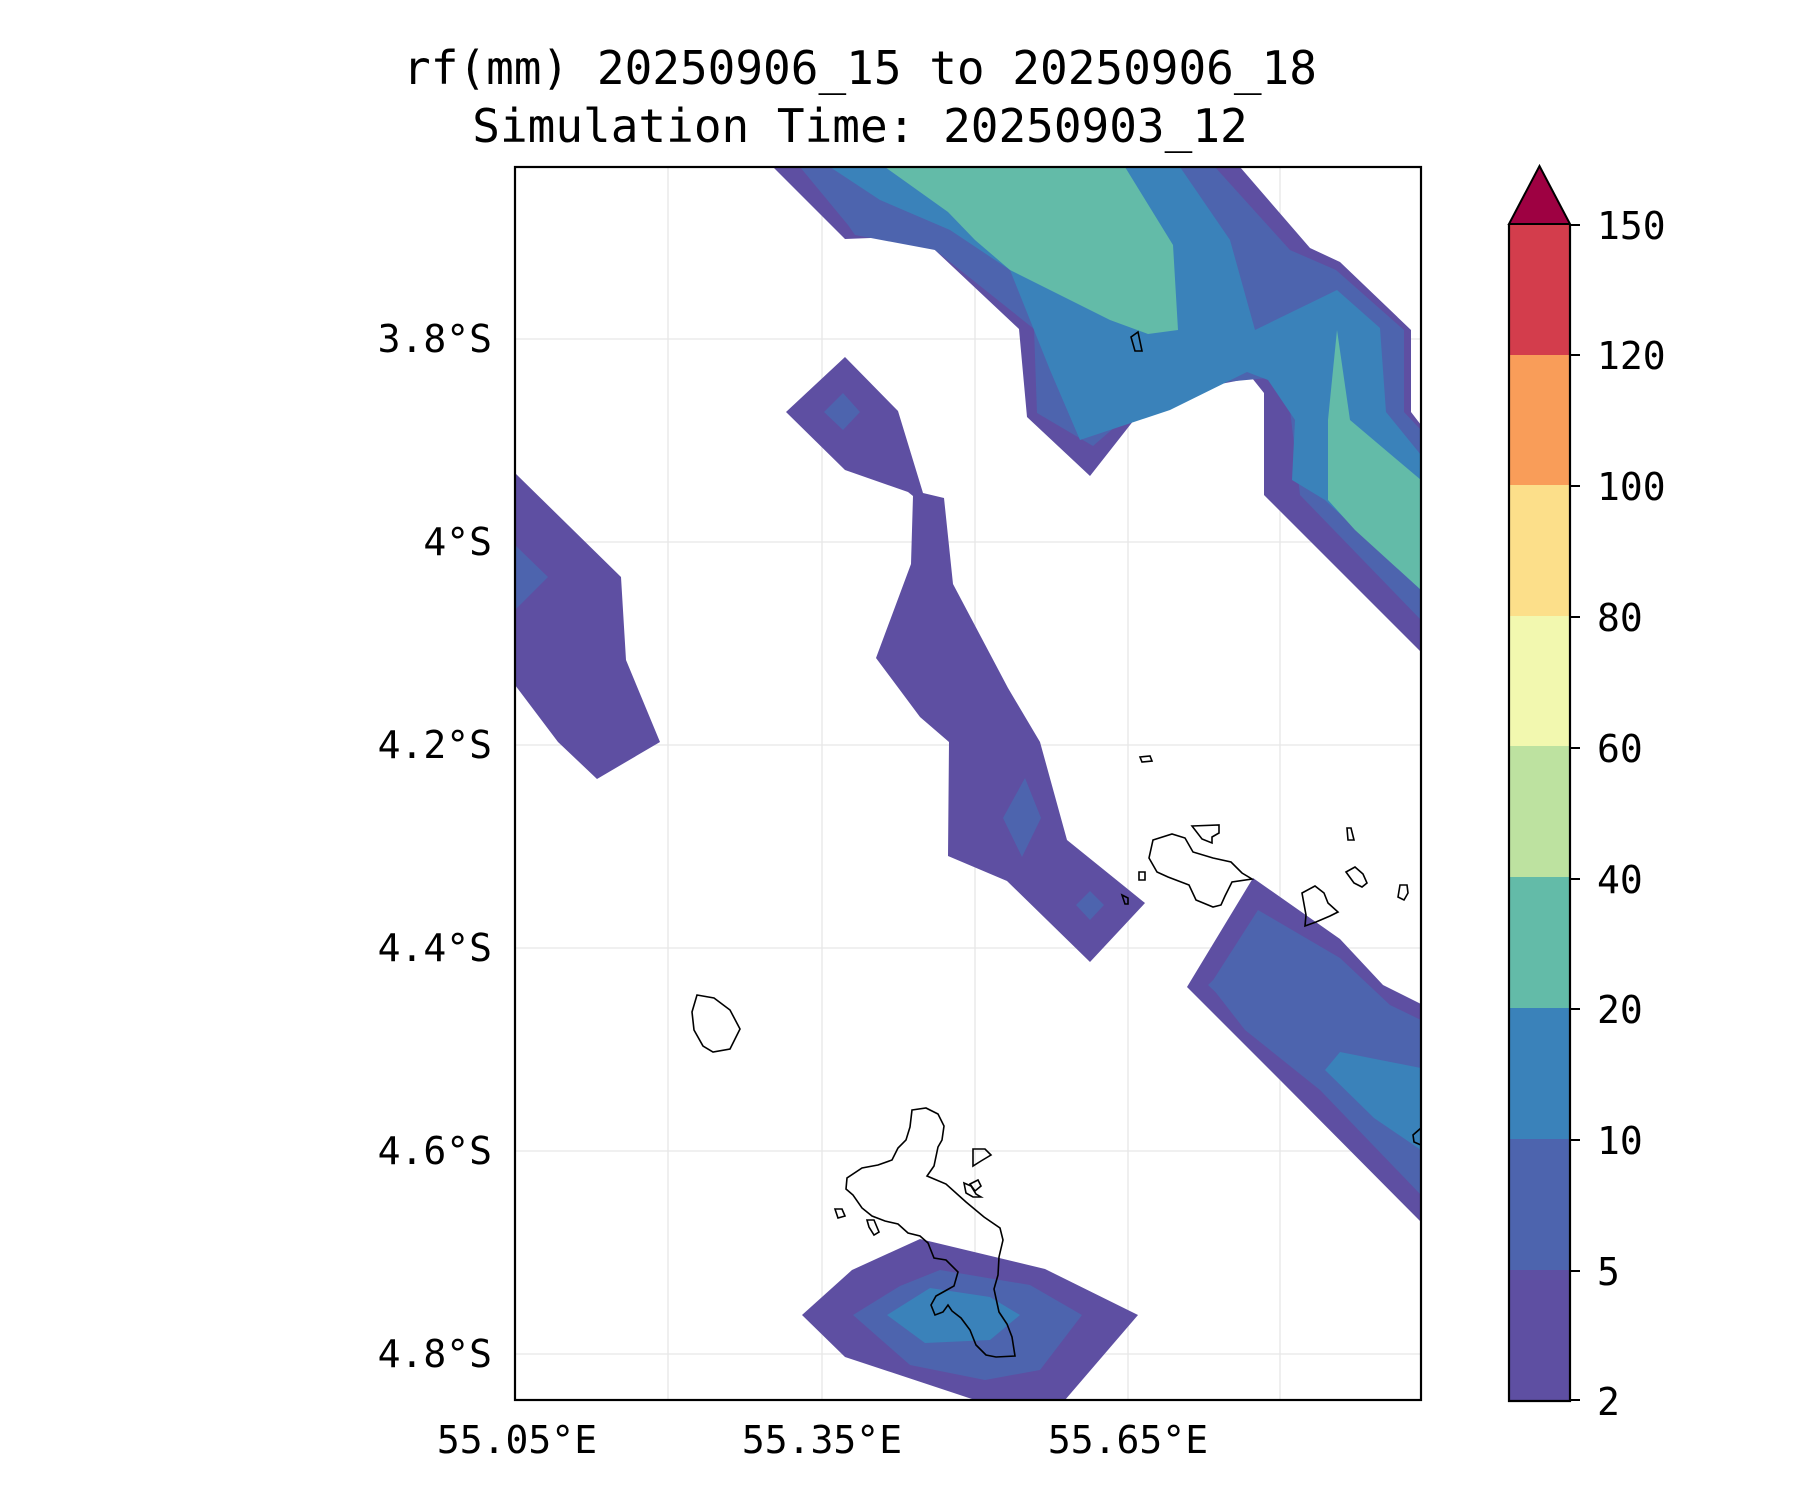 The width and height of the screenshot is (1800, 1500). I want to click on y-tick-label: 4°S, so click(457, 542).